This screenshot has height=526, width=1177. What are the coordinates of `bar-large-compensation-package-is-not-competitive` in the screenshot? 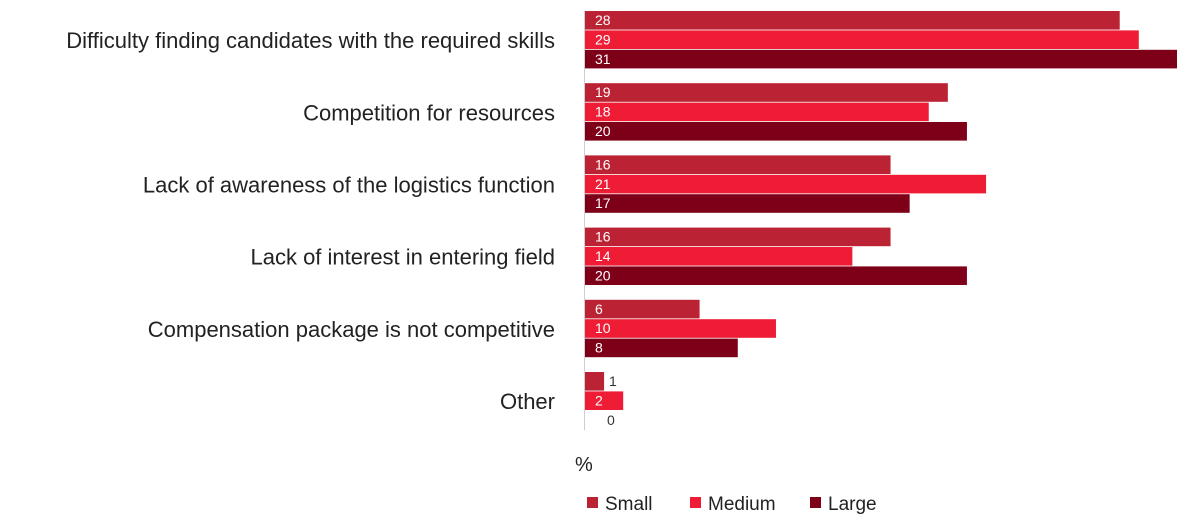 It's located at (661, 348).